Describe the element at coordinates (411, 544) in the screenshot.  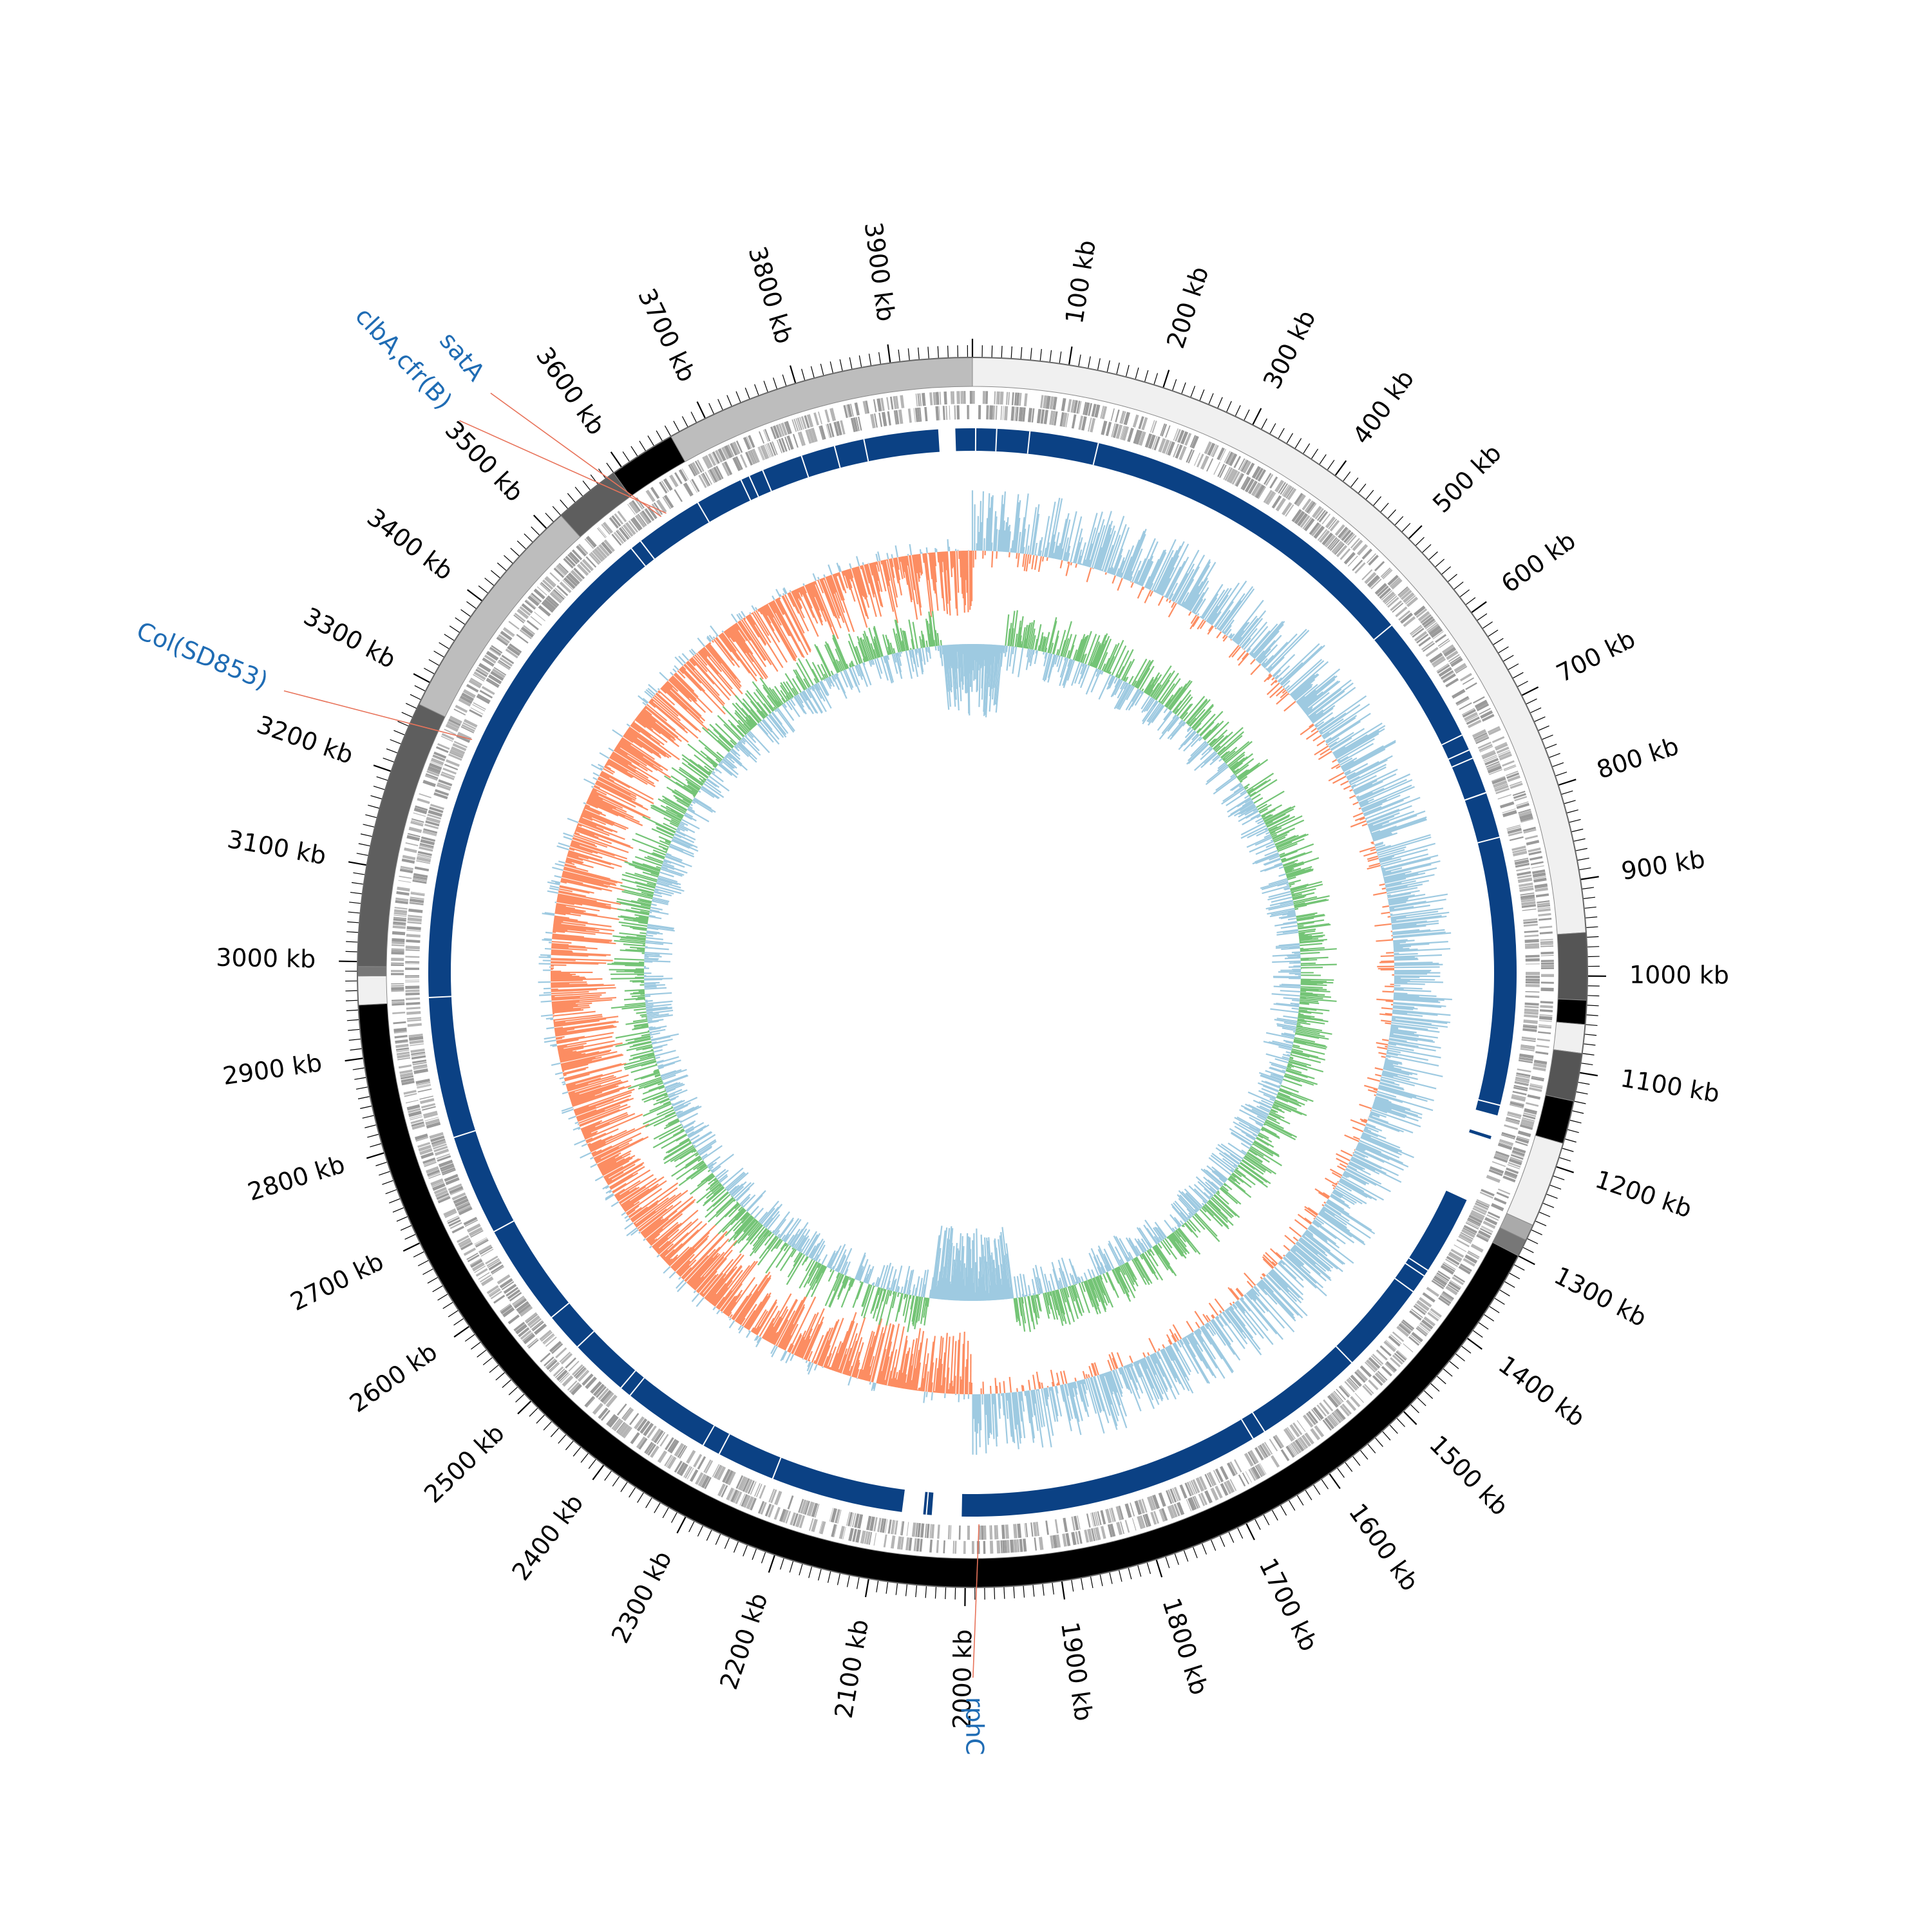
I see `tick-label: 3400 kb` at that location.